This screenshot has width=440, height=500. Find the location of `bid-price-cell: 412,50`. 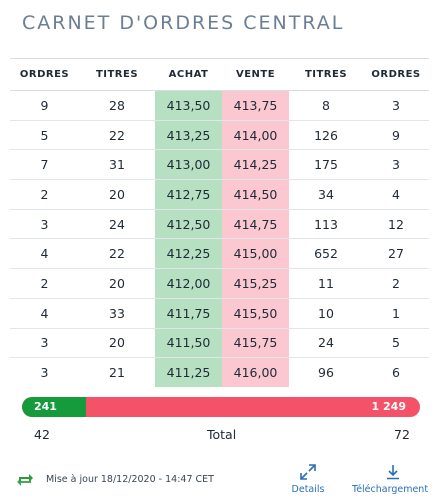

bid-price-cell: 412,50 is located at coordinates (188, 224).